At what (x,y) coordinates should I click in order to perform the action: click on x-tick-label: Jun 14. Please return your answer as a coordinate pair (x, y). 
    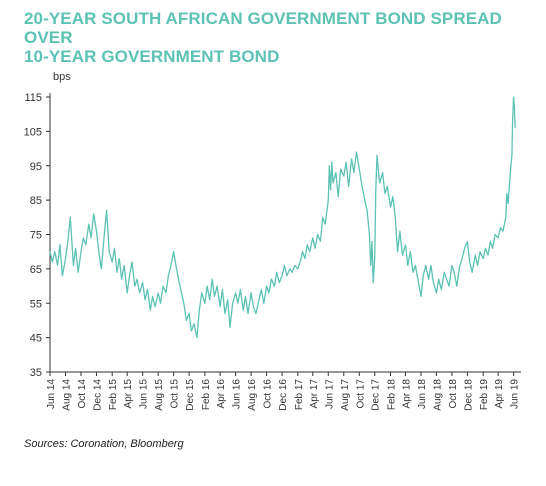
    Looking at the image, I should click on (51, 394).